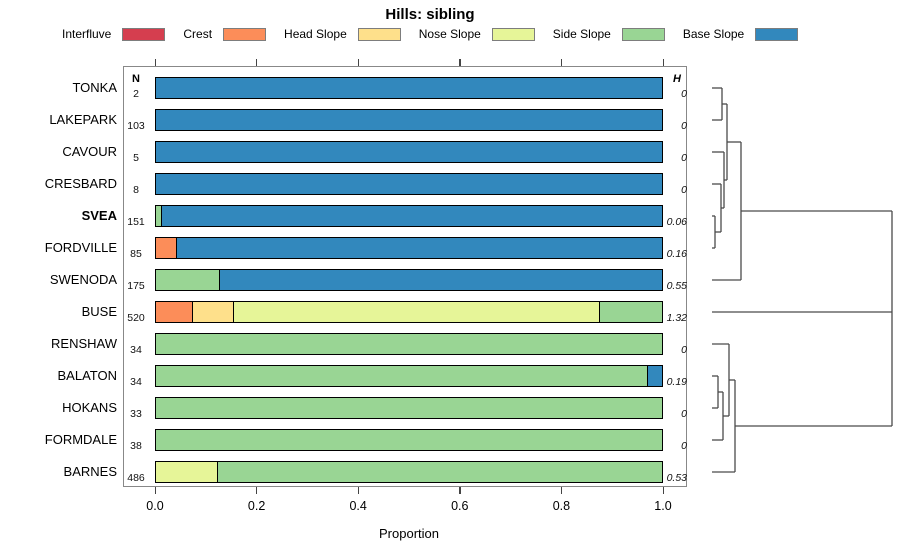 Image resolution: width=900 pixels, height=560 pixels. I want to click on bar-tonka, so click(409, 88).